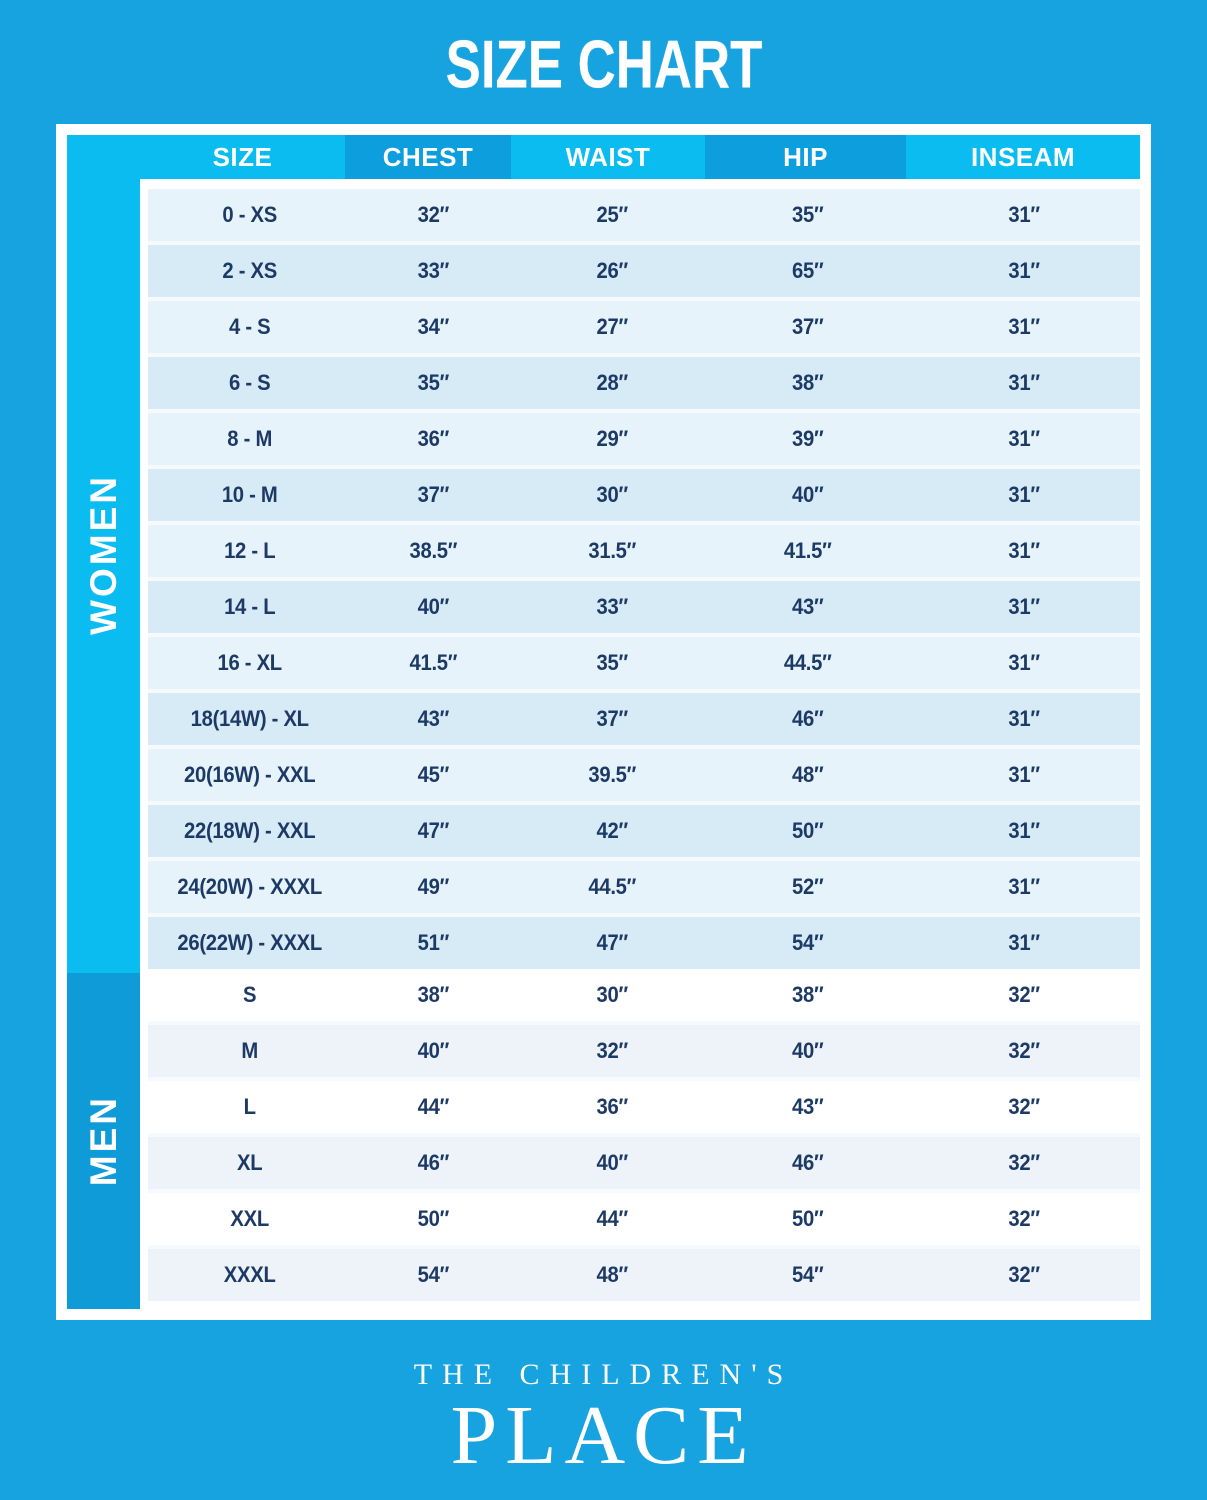  What do you see at coordinates (250, 1162) in the screenshot?
I see `table-cell: XL` at bounding box center [250, 1162].